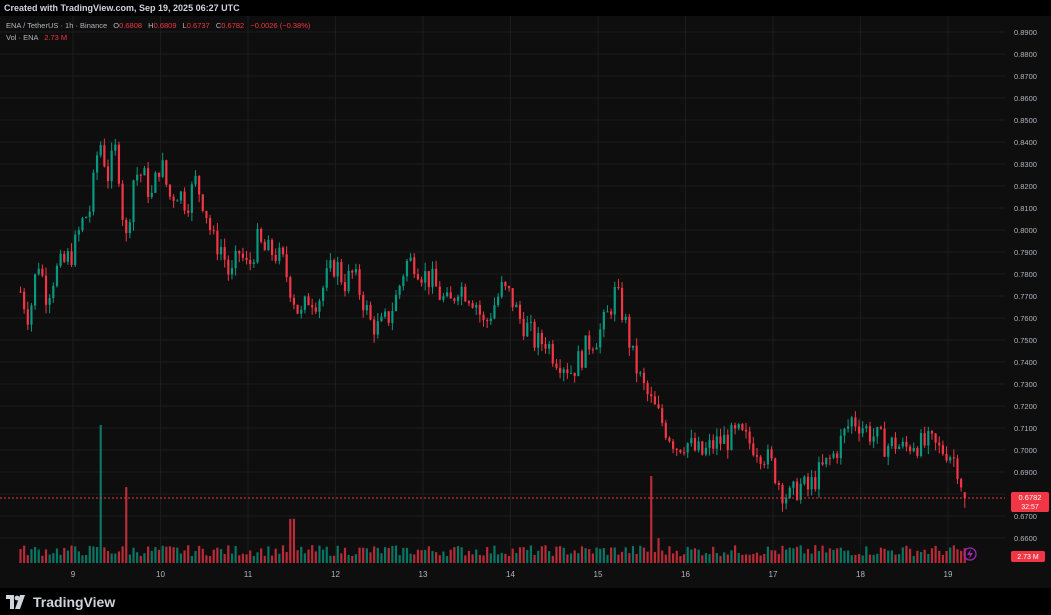  Describe the element at coordinates (280, 25) in the screenshot. I see `legend-change: −0.0026 (−0.38%)` at that location.